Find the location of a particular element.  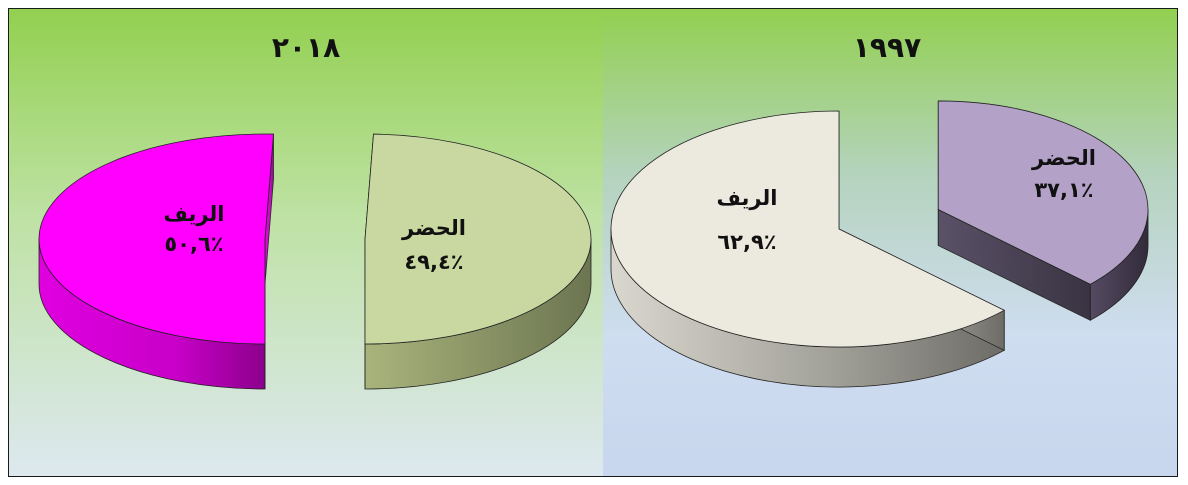

title-1997: ١٩٩٧ is located at coordinates (887, 47).